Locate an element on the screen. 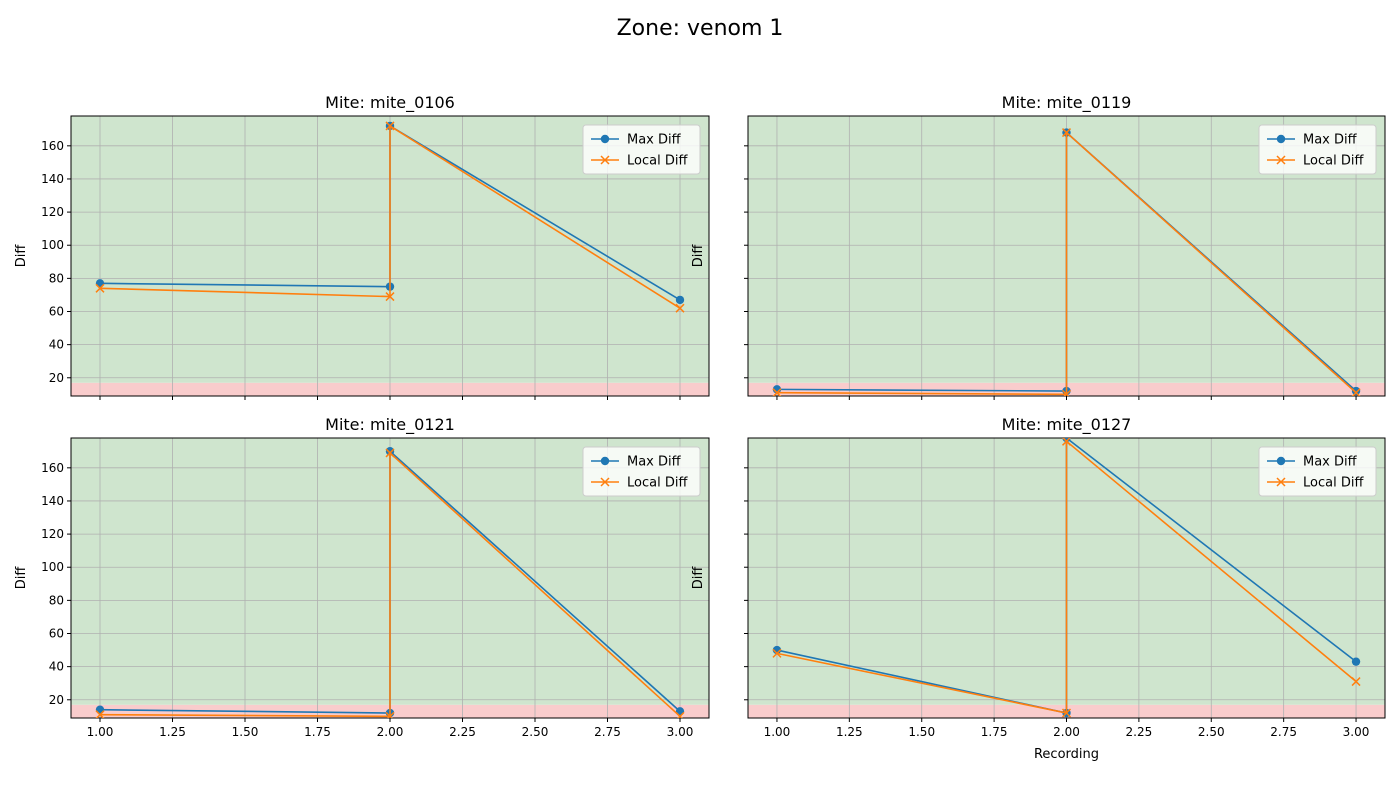  x-axis-label: Recording is located at coordinates (1066, 754).